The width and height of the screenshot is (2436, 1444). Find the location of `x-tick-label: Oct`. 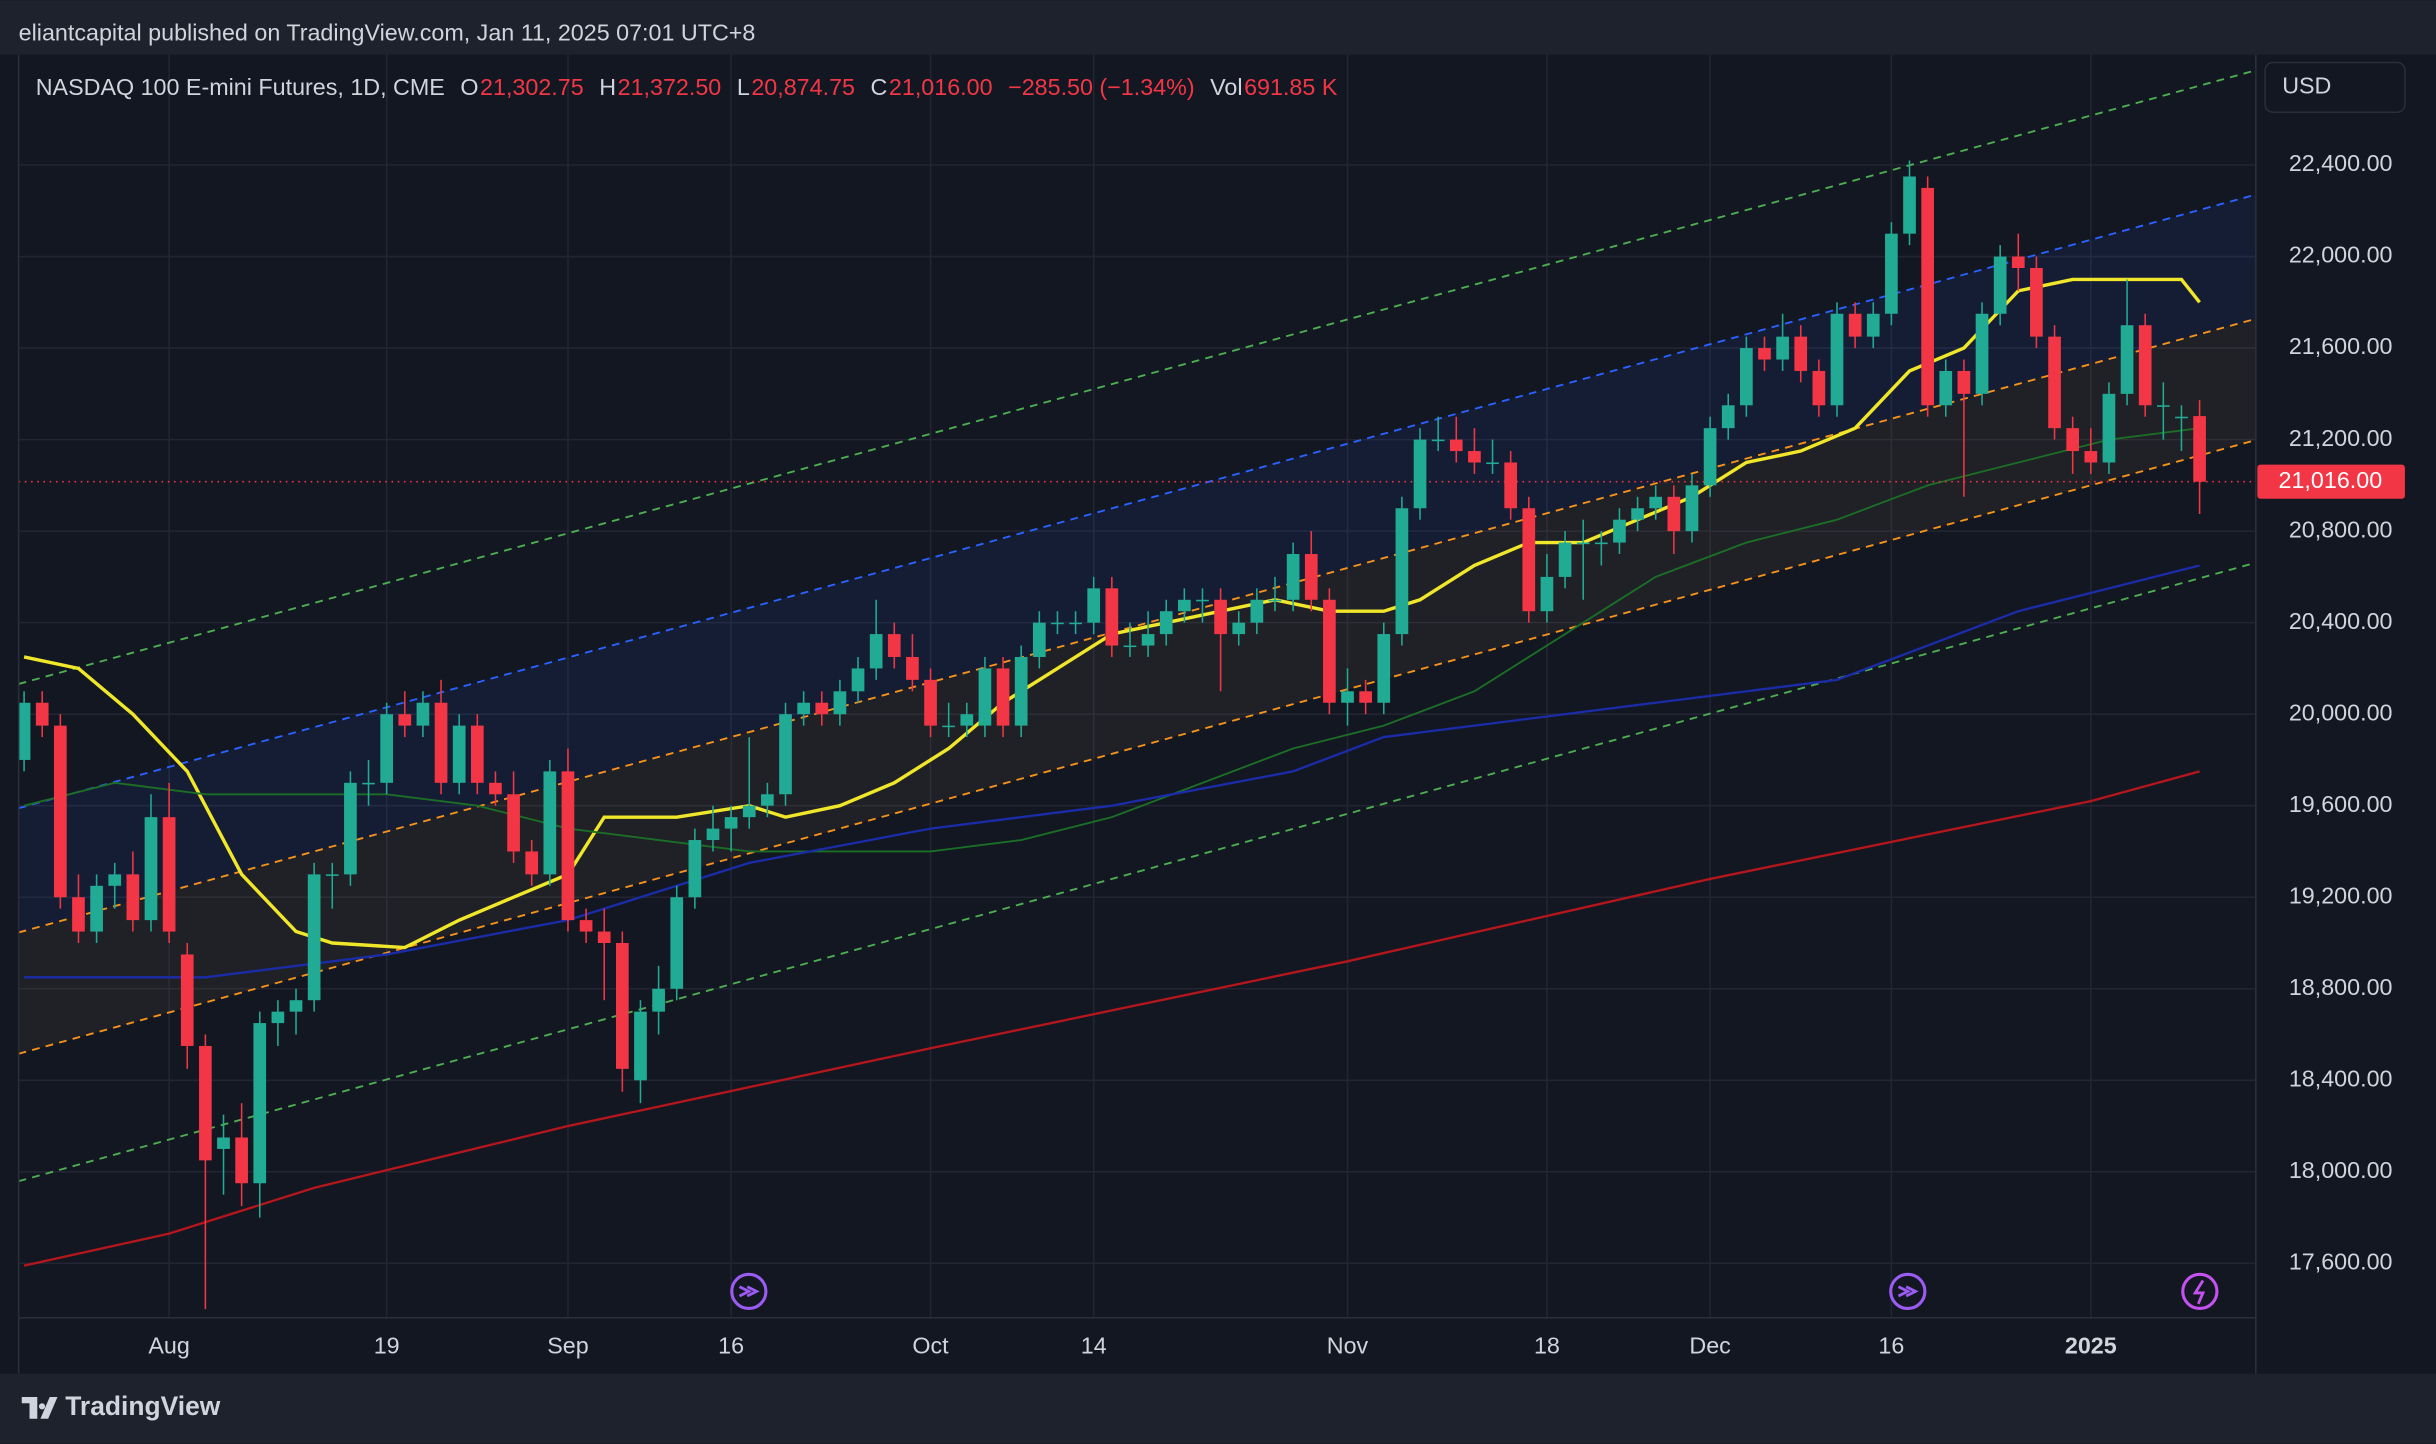

x-tick-label: Oct is located at coordinates (930, 1345).